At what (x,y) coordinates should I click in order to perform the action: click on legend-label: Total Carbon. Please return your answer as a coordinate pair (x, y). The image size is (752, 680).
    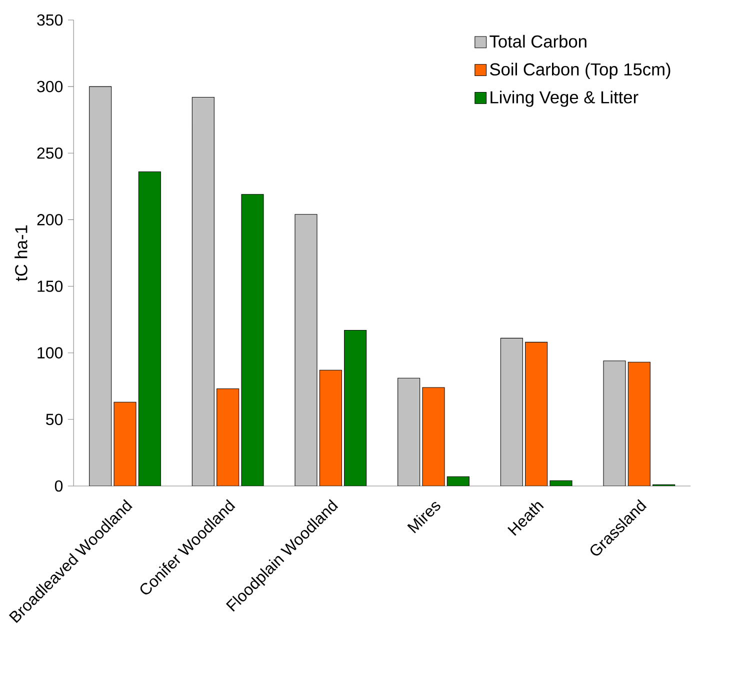
    Looking at the image, I should click on (538, 41).